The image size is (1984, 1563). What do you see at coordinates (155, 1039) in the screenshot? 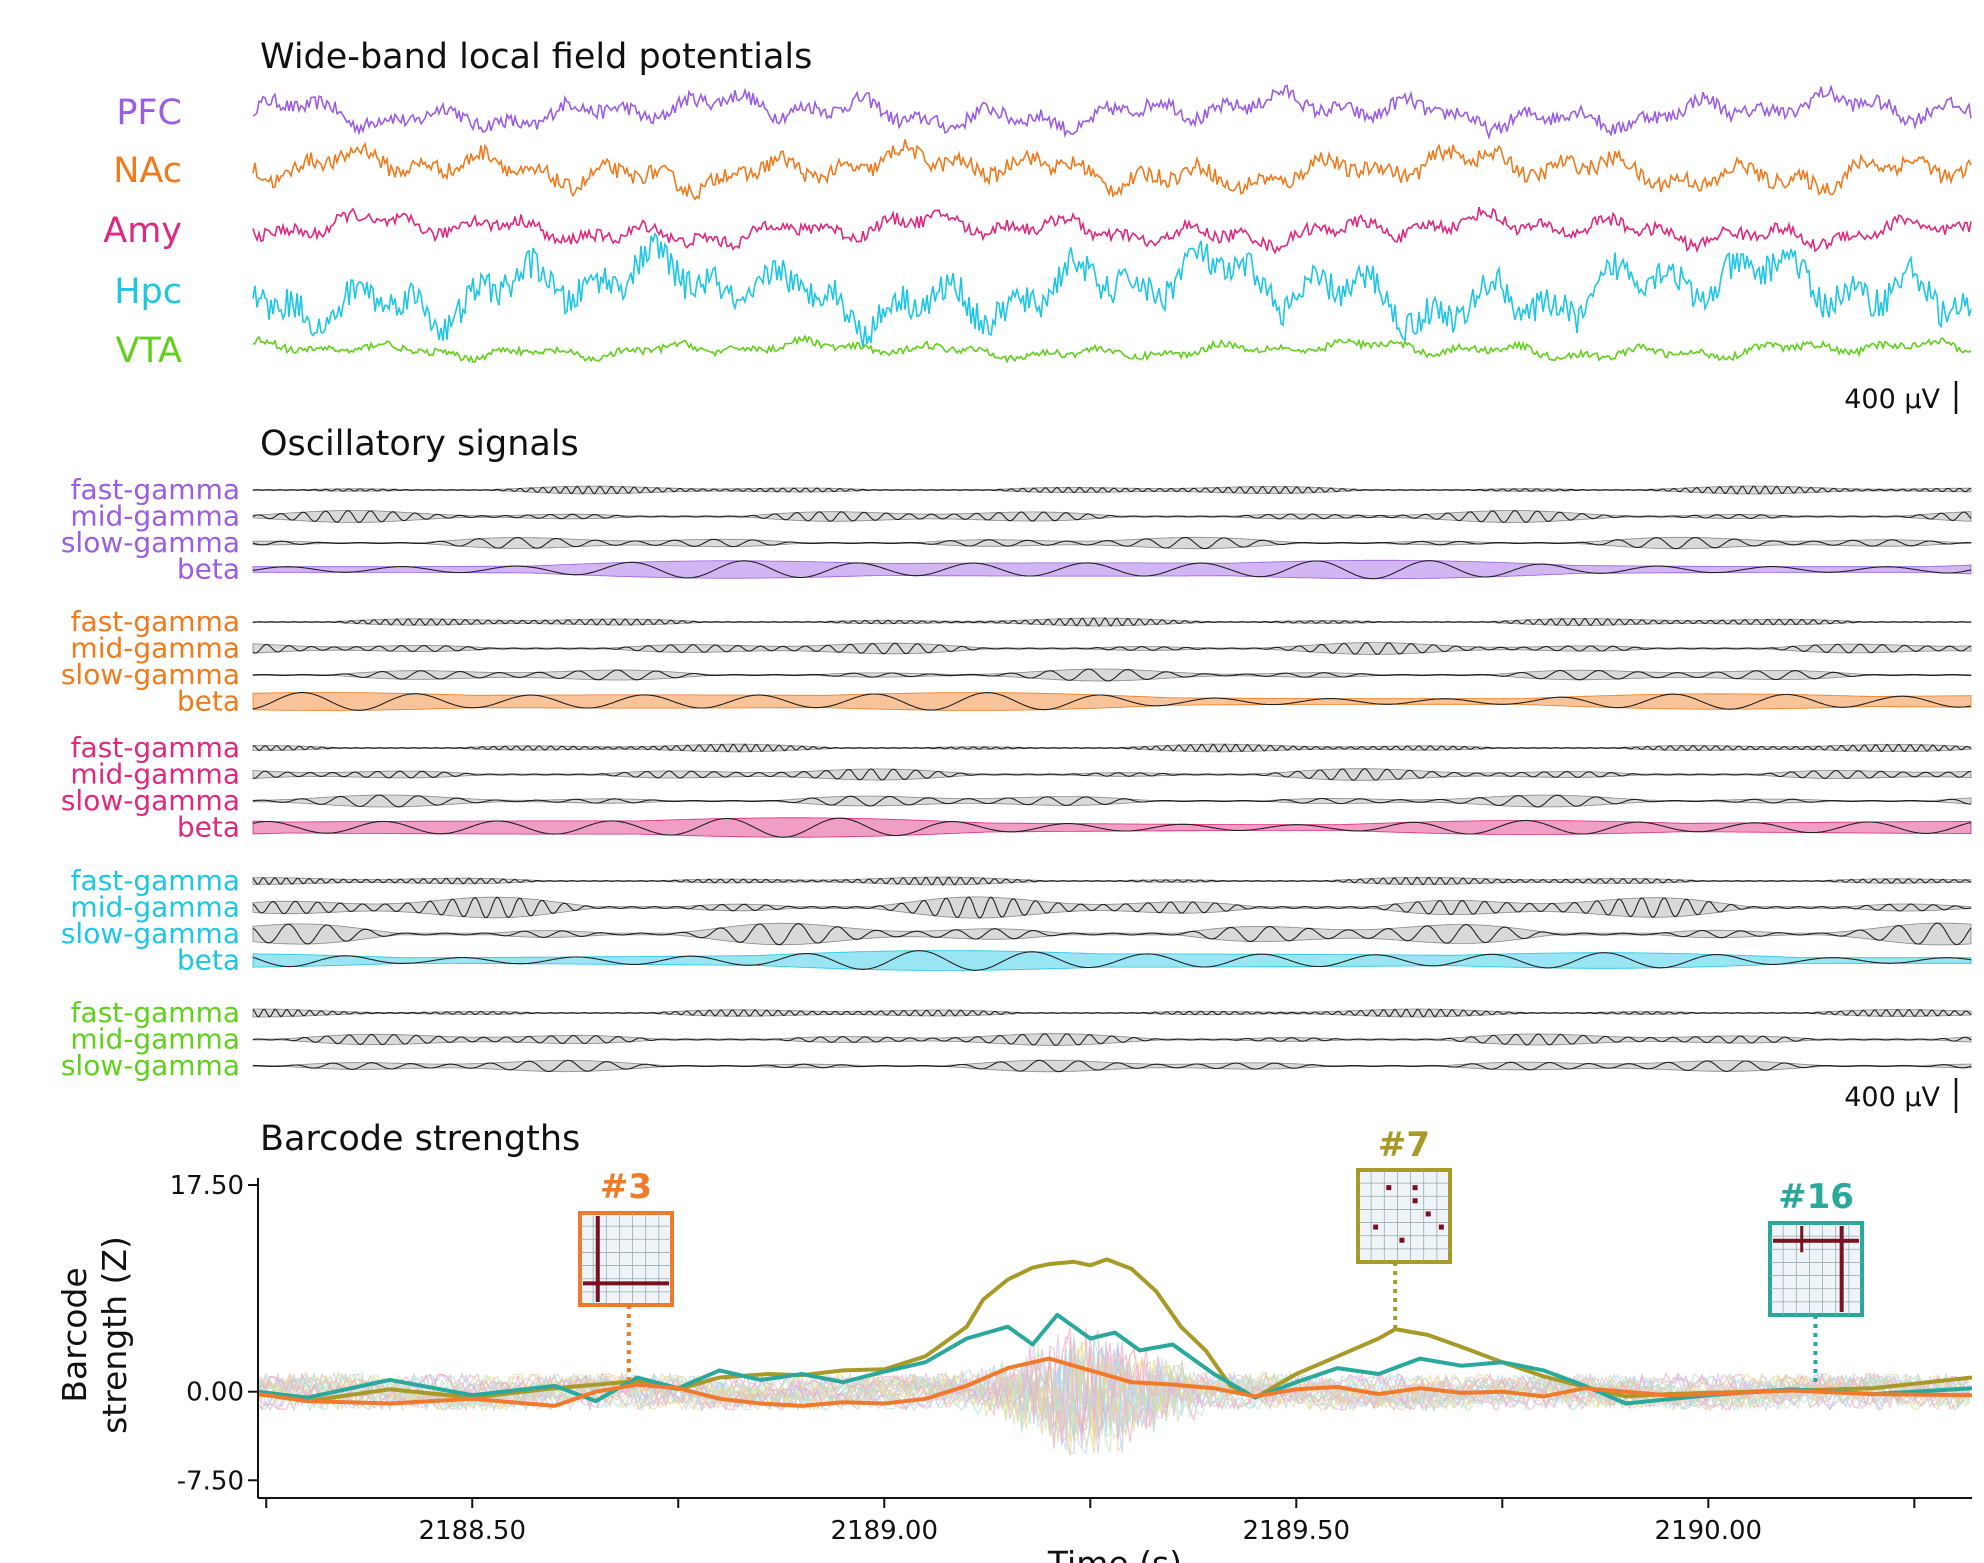
I see `band-label-vta-mid-gamma: mid-gamma` at bounding box center [155, 1039].